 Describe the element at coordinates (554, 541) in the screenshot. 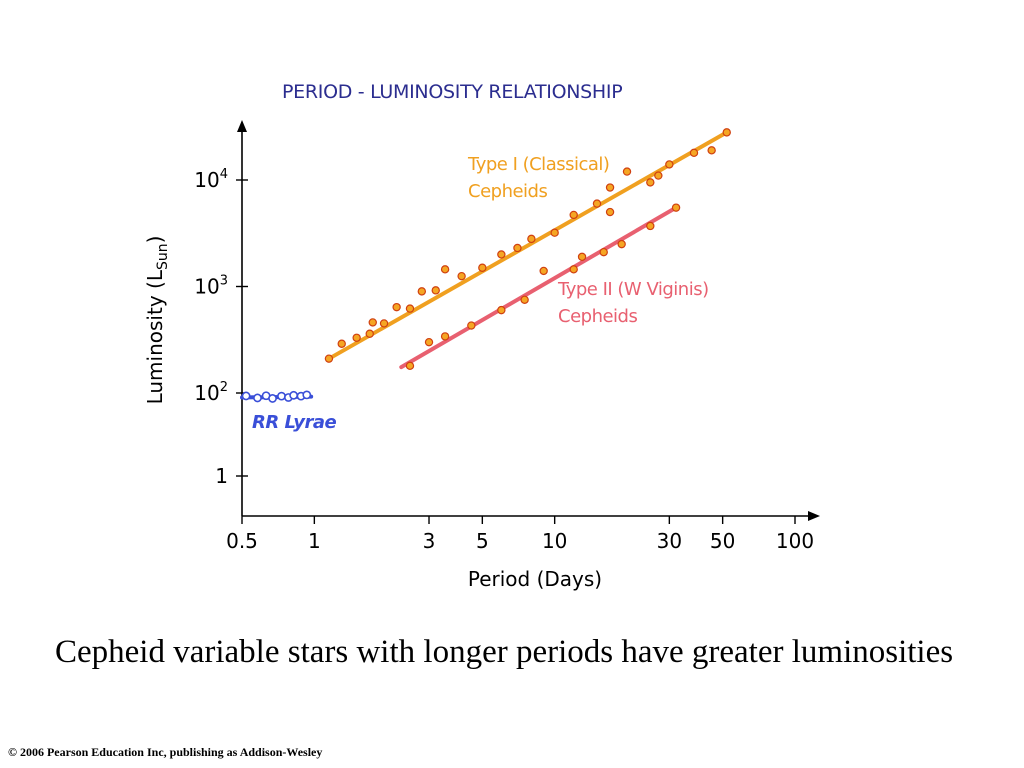

I see `x-tick-label: 10` at that location.